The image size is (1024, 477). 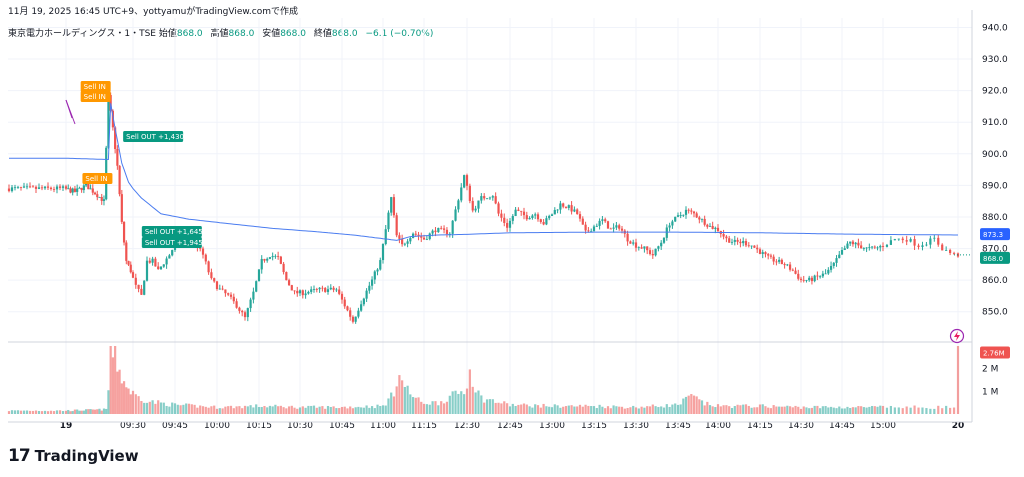 What do you see at coordinates (467, 426) in the screenshot?
I see `time-tick-label: 12:30` at bounding box center [467, 426].